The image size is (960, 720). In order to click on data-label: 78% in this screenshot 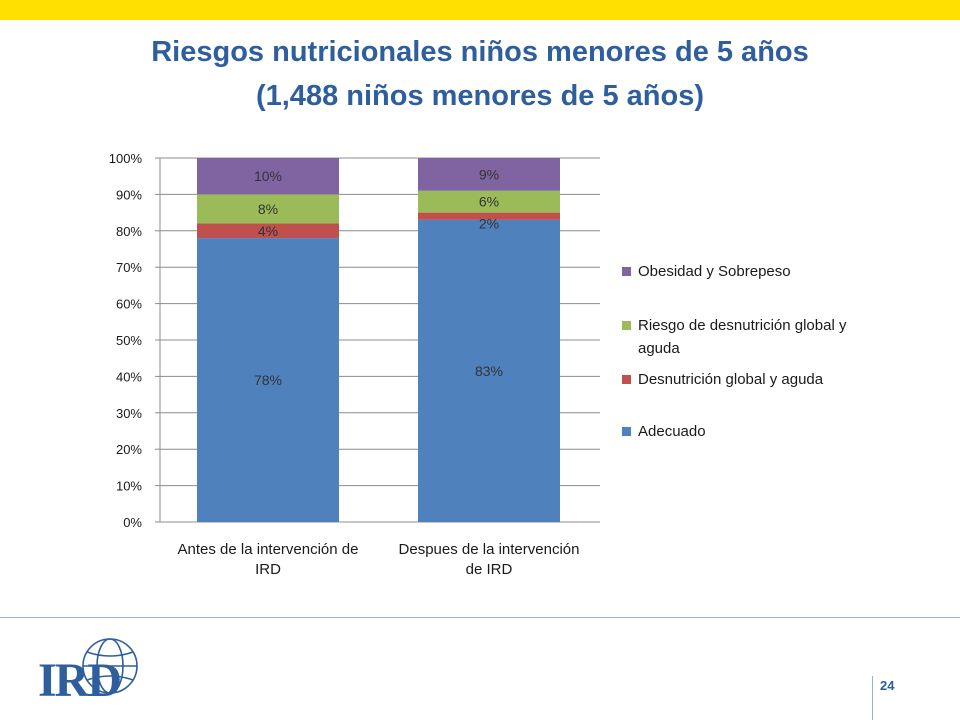, I will do `click(268, 380)`.